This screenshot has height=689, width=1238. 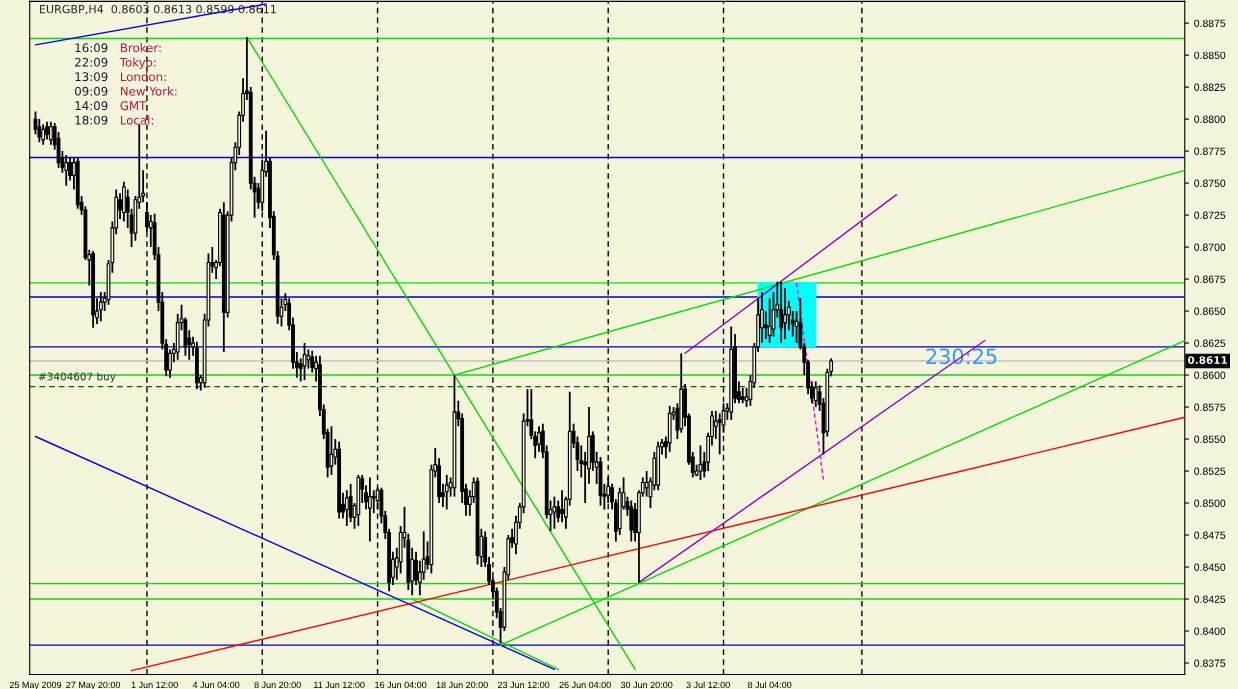 What do you see at coordinates (401, 685) in the screenshot?
I see `x-tick-label: 16 Jun 04:00` at bounding box center [401, 685].